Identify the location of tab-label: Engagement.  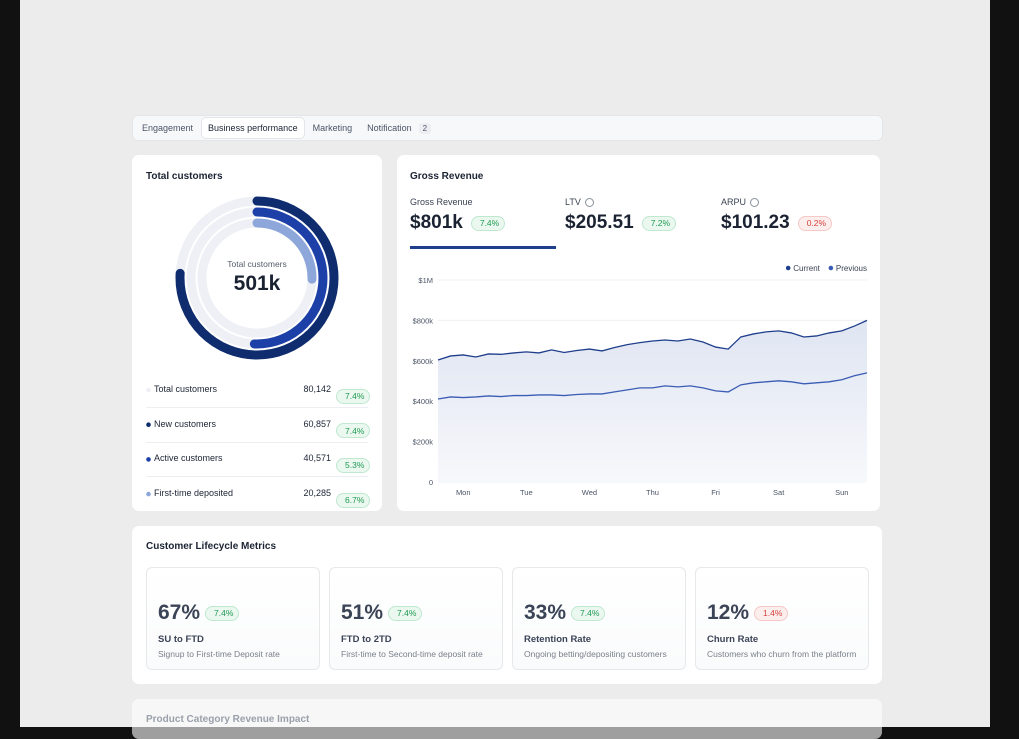
(168, 128).